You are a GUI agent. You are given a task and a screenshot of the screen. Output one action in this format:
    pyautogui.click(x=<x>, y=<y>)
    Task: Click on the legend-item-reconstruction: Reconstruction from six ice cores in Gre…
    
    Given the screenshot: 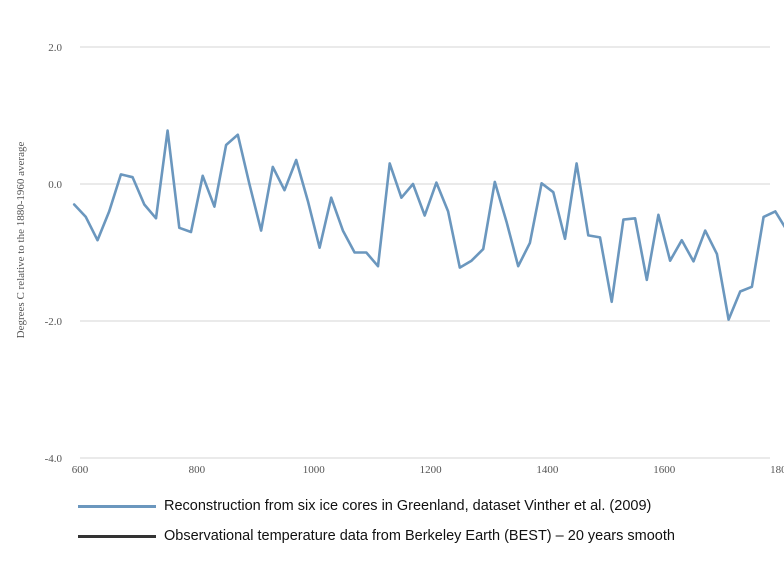 What is the action you would take?
    pyautogui.click(x=376, y=506)
    